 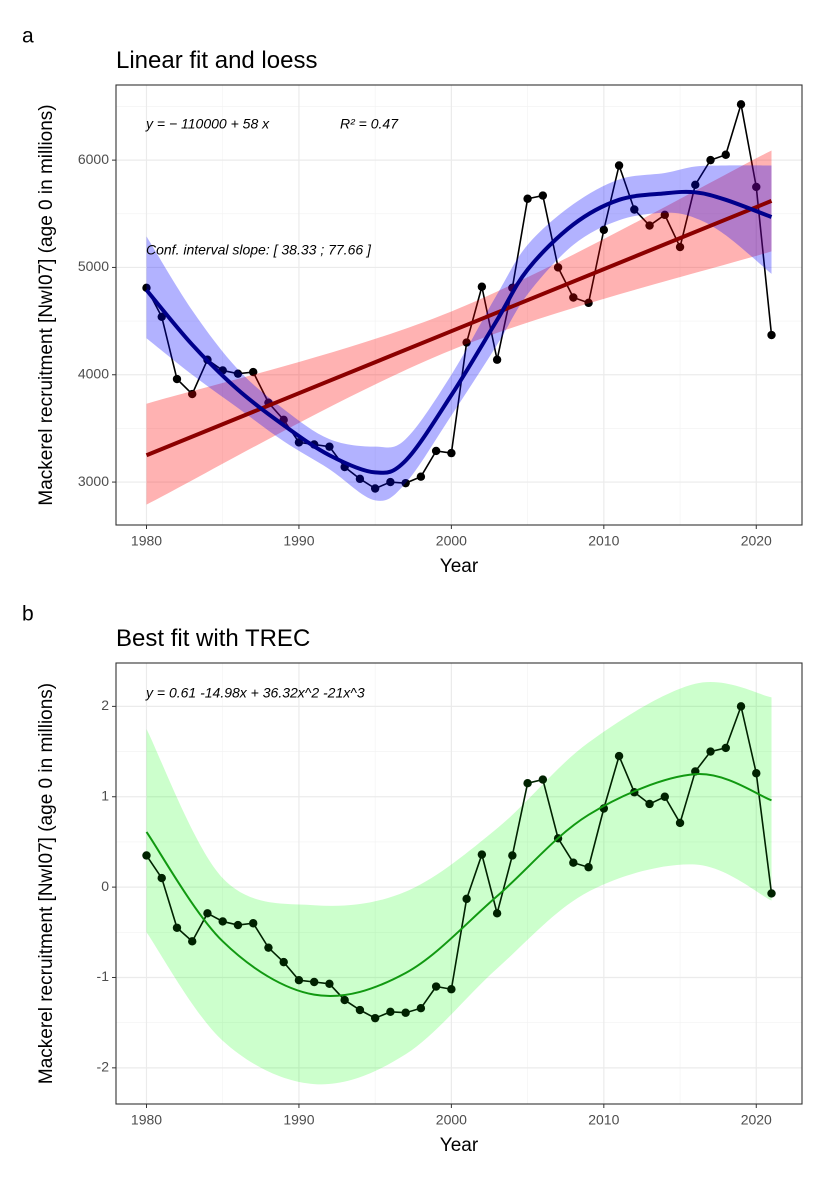 What do you see at coordinates (213, 638) in the screenshot?
I see `chart-title: Best fit with TREC` at bounding box center [213, 638].